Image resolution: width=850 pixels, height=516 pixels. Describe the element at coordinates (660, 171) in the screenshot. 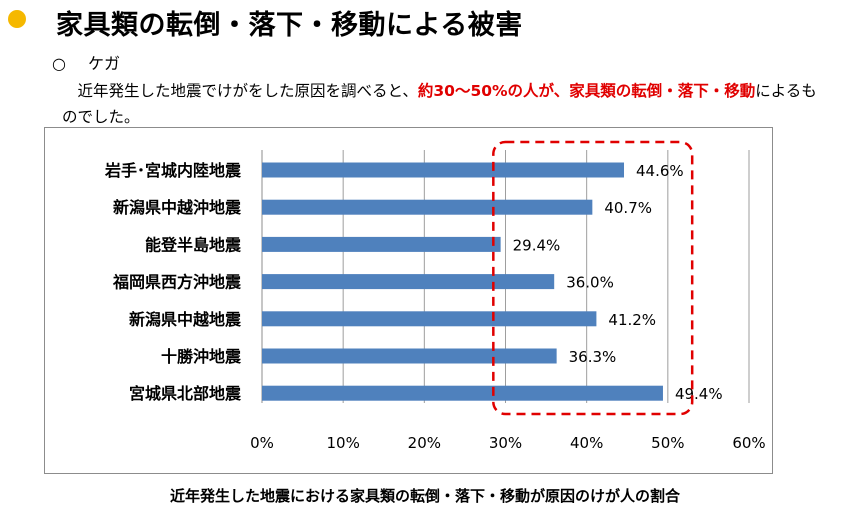

I see `value-label: 44.6%` at that location.